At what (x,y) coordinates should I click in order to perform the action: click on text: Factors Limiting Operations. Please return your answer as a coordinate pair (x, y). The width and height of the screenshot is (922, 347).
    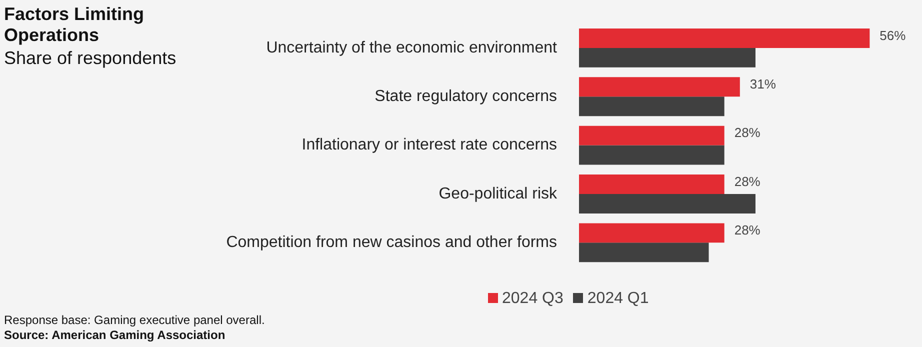
    Looking at the image, I should click on (75, 25).